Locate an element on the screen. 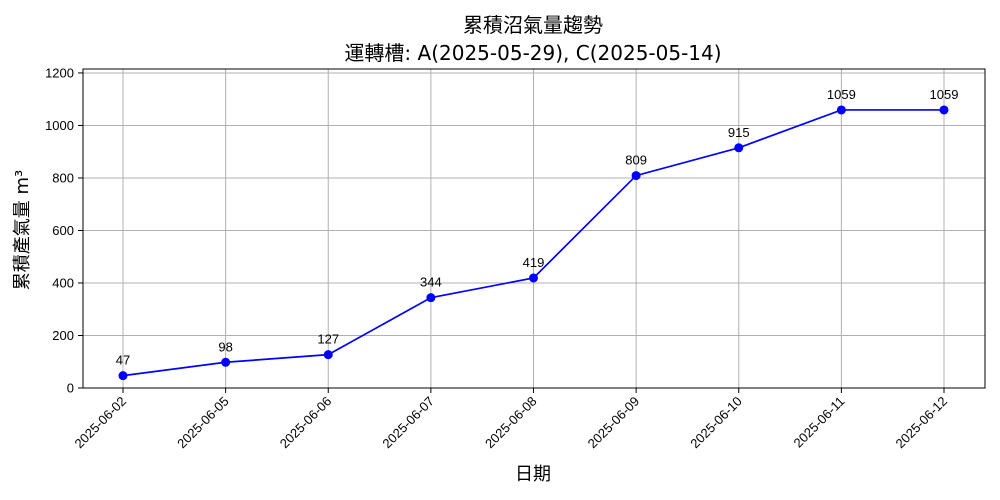 This screenshot has width=1000, height=500. x-tick-label: 2025-06-10 is located at coordinates (716, 423).